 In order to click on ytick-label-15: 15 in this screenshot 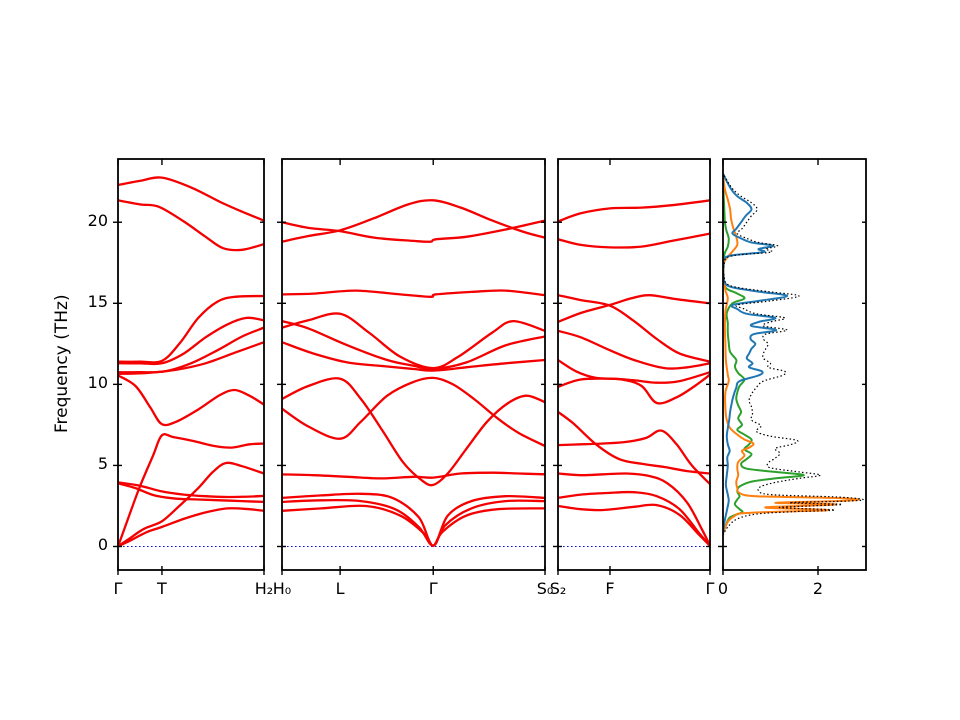, I will do `click(97, 302)`.